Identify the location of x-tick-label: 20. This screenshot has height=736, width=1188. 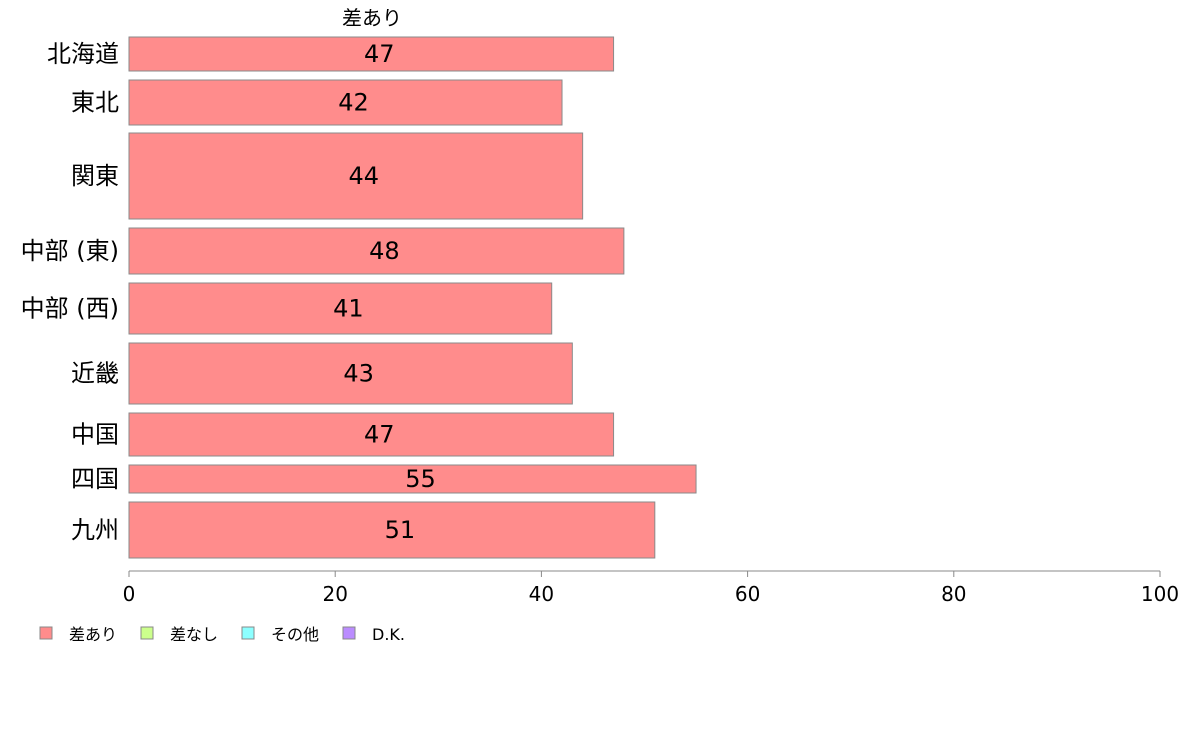
(334, 594).